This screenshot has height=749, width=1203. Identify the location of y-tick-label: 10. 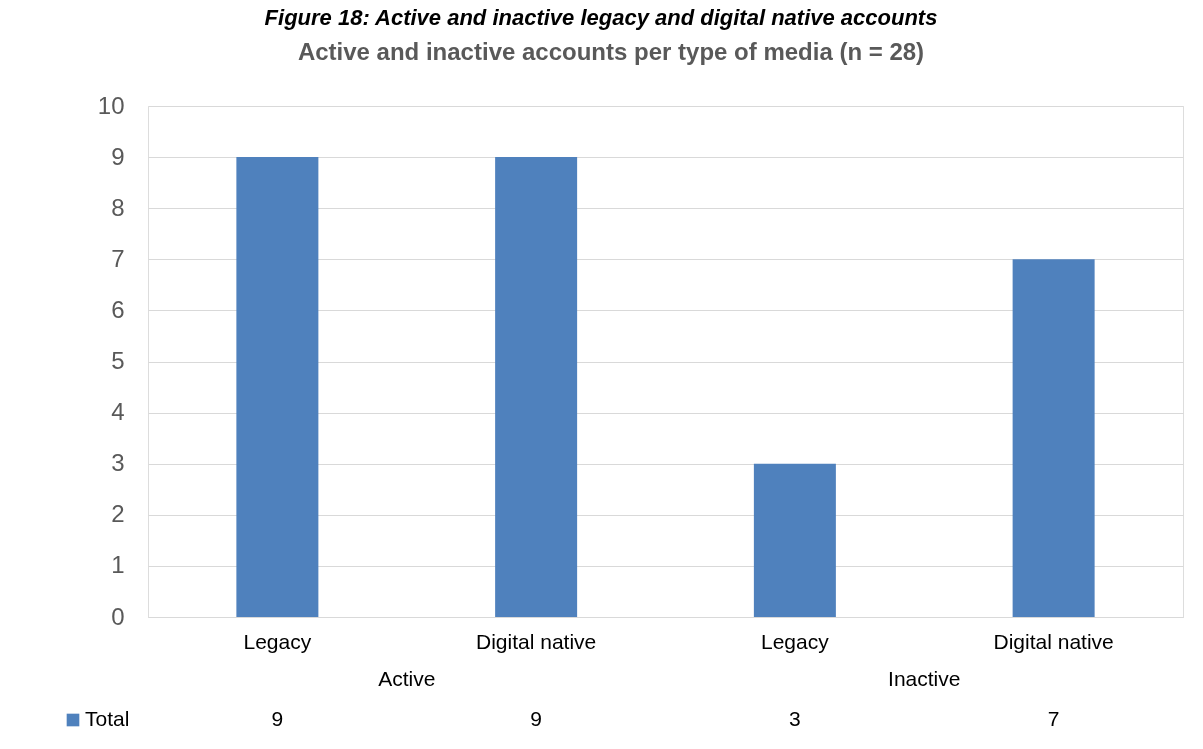
(111, 105).